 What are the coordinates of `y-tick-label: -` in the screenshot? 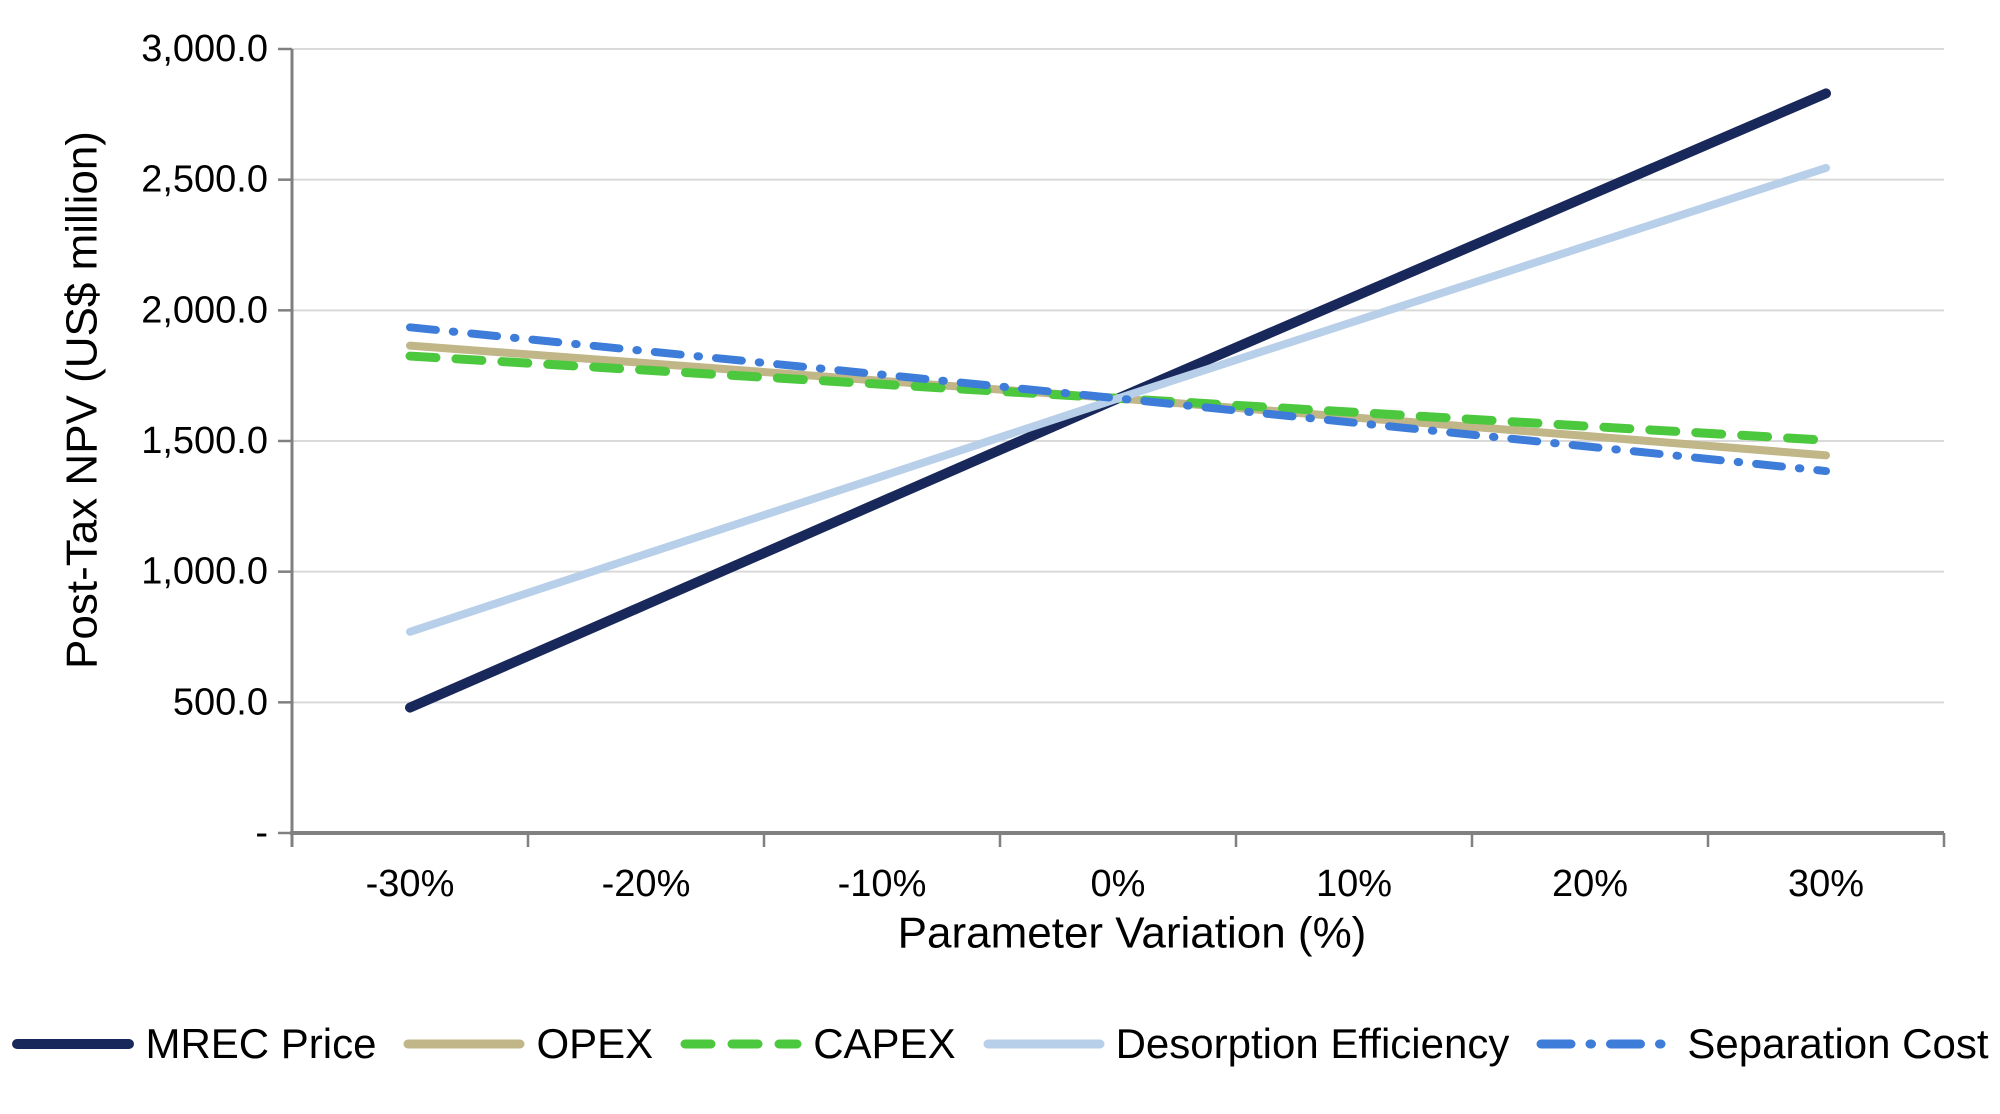 It's located at (261, 833).